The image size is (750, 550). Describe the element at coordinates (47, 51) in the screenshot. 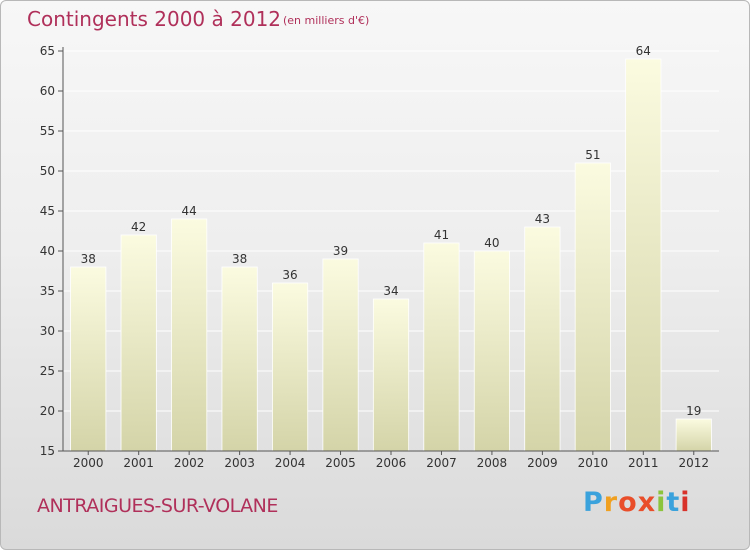

I see `y-tick-label: 65` at that location.